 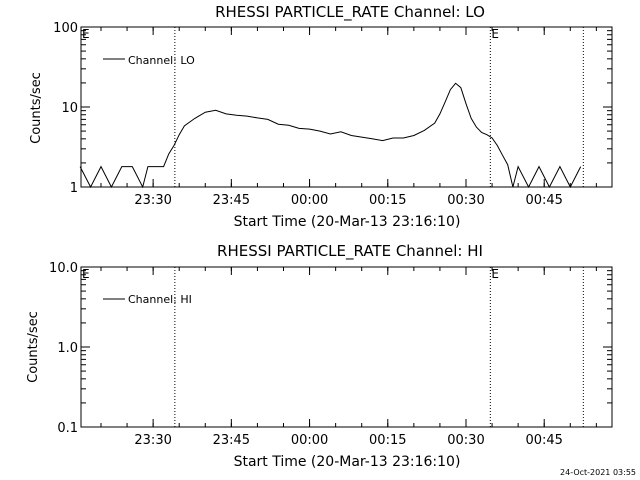 I want to click on lo-x-tick-label: 00:45, so click(x=543, y=200).